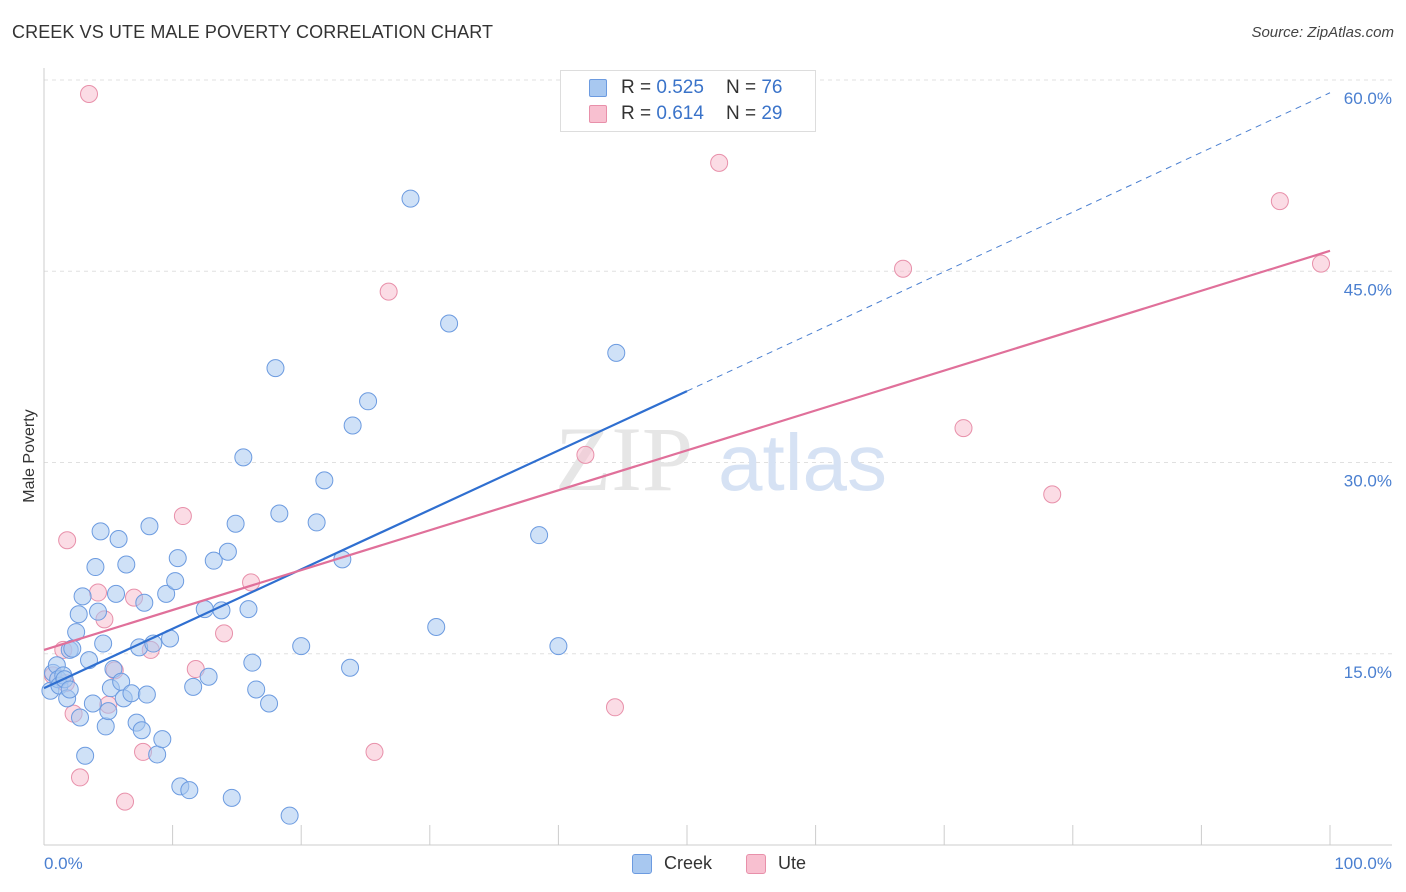 This screenshot has width=1406, height=892. Describe the element at coordinates (1368, 289) in the screenshot. I see `y-tick-label: 45.0%` at that location.